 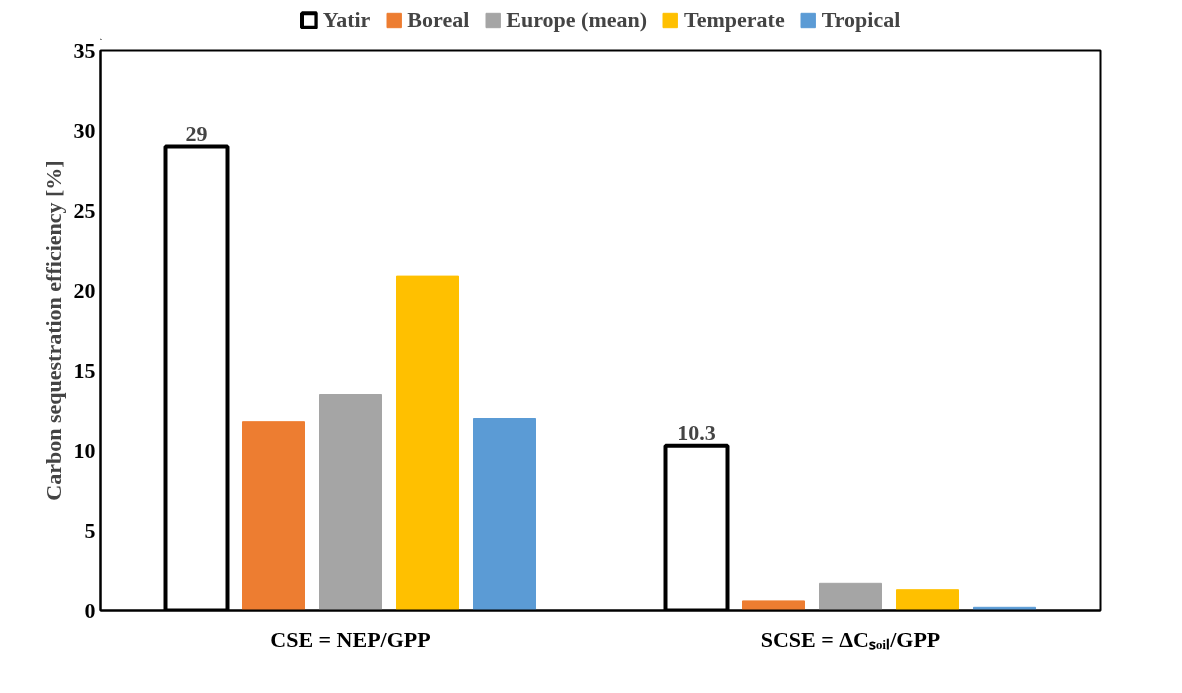 I want to click on y-tick-label: 0, so click(x=90, y=610).